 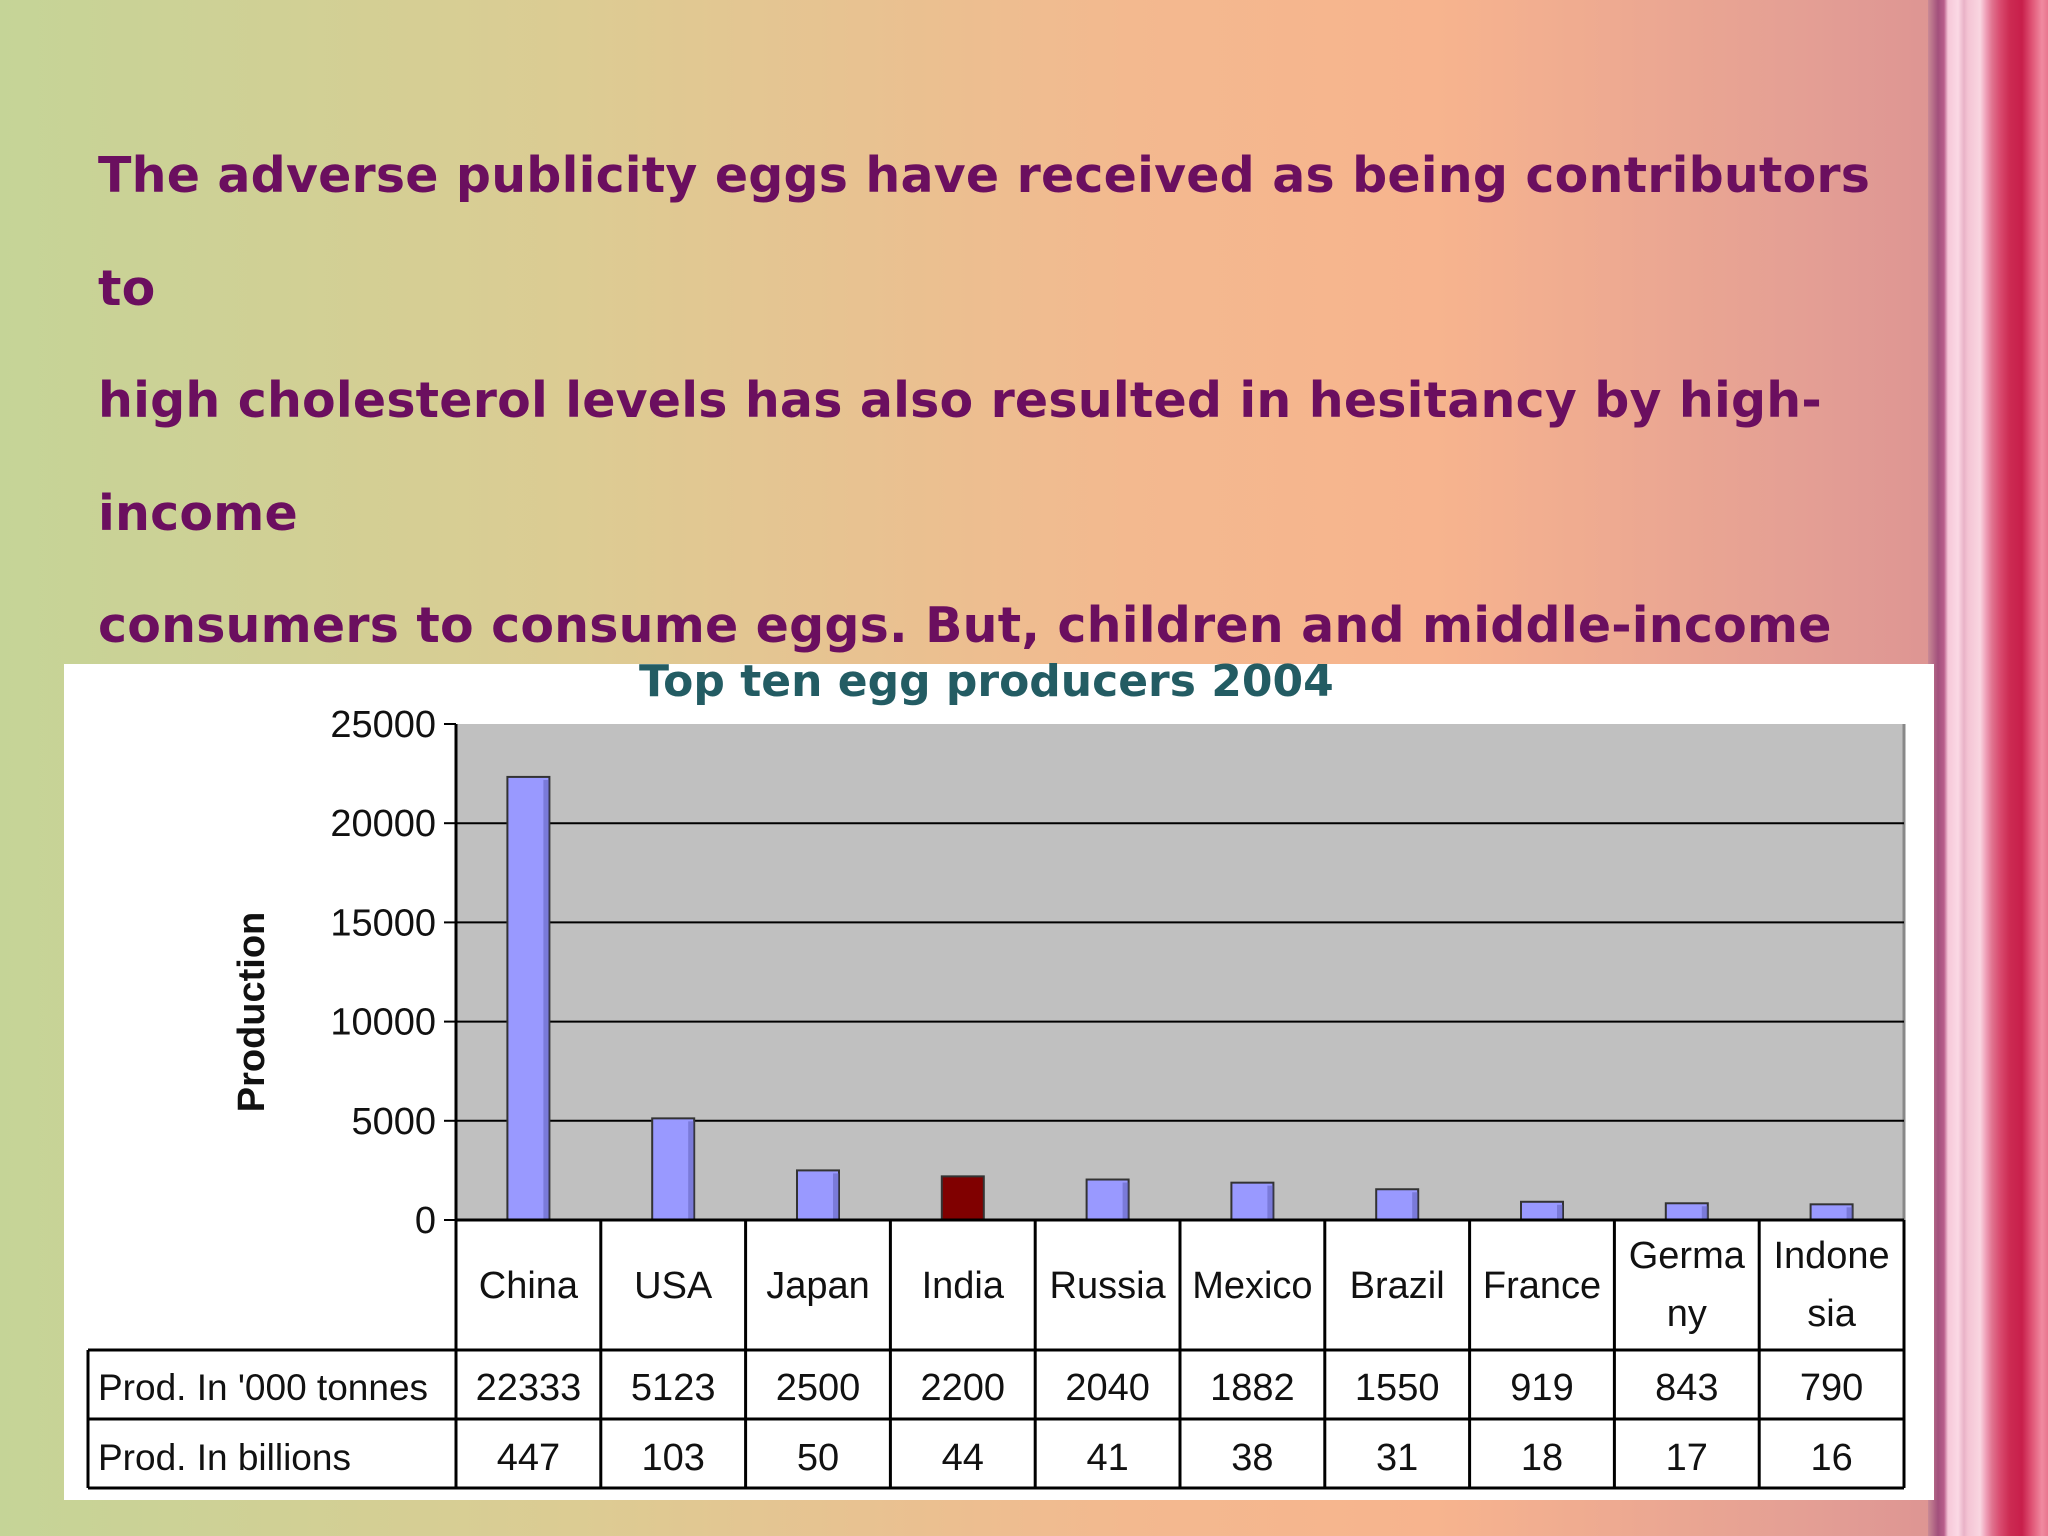 I want to click on y-tick-label: 20000, so click(x=383, y=824).